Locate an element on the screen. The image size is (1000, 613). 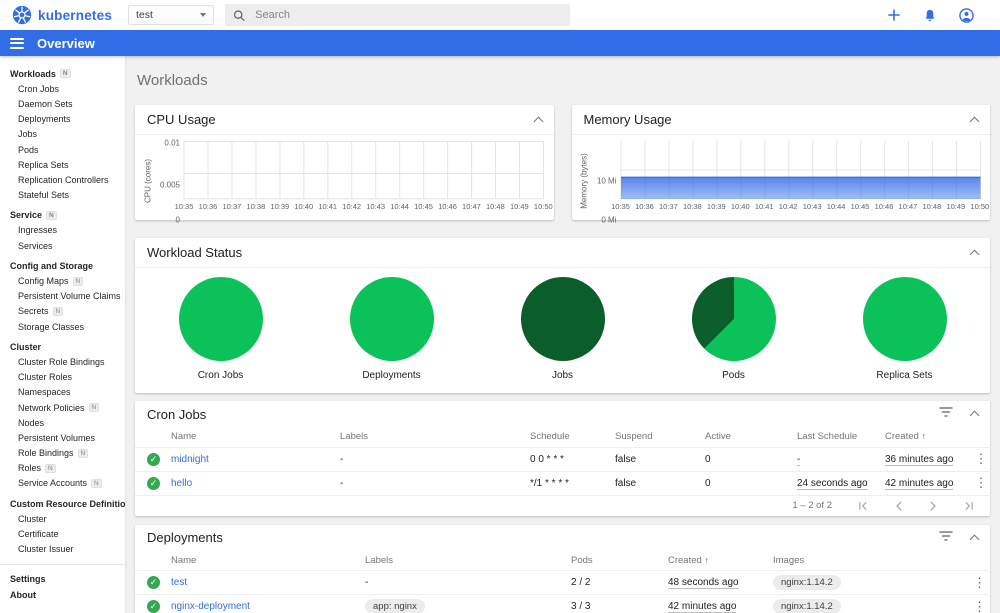
cronjob-link: midnight is located at coordinates (190, 459).